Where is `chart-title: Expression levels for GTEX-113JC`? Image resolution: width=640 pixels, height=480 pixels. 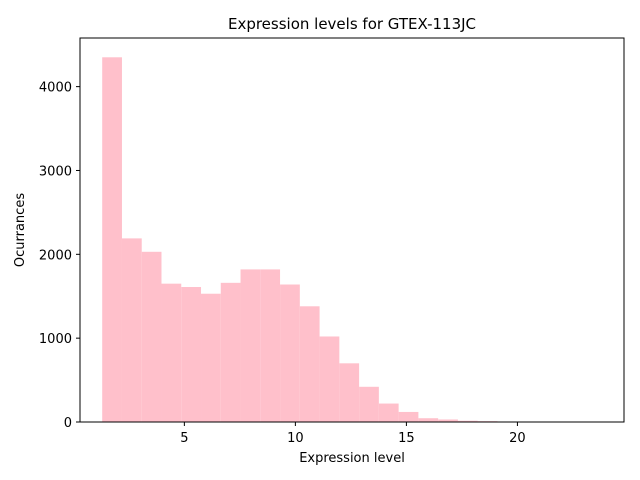
chart-title: Expression levels for GTEX-113JC is located at coordinates (352, 24).